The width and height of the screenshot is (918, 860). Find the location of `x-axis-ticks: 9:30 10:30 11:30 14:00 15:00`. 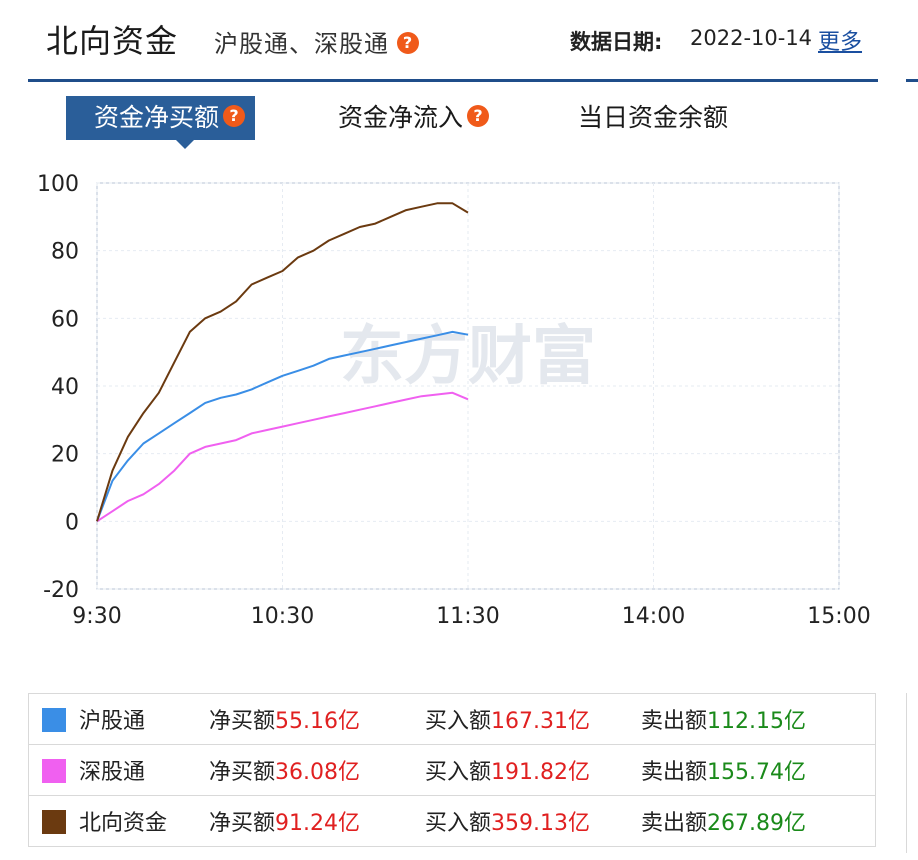

x-axis-ticks: 9:30 10:30 11:30 14:00 15:00 is located at coordinates (471, 616).